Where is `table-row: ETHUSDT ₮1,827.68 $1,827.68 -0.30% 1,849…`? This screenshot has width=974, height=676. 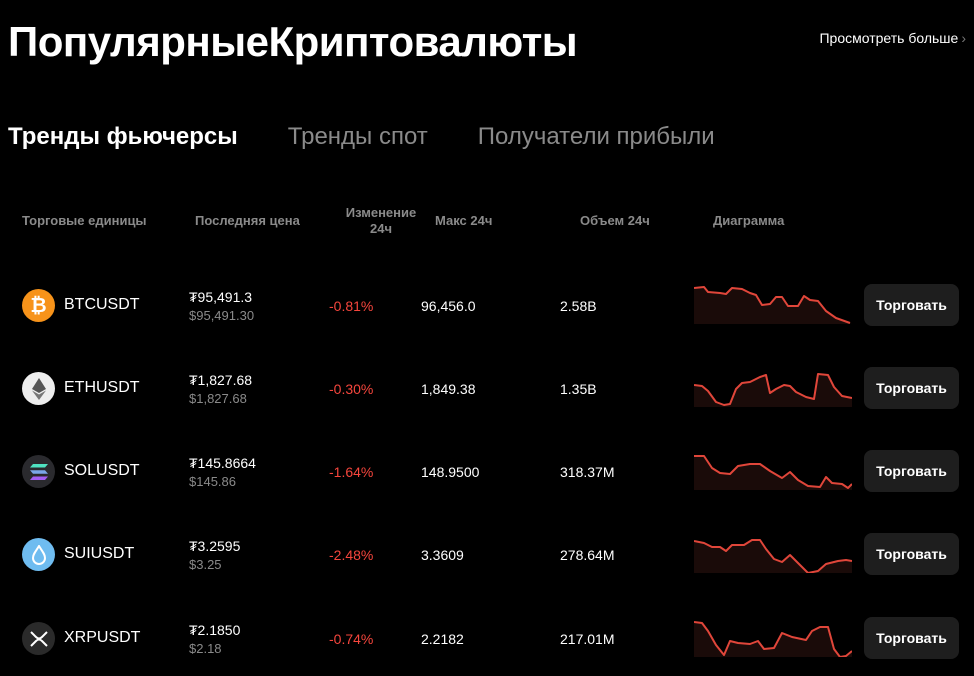
table-row: ETHUSDT ₮1,827.68 $1,827.68 -0.30% 1,849… is located at coordinates (487, 389).